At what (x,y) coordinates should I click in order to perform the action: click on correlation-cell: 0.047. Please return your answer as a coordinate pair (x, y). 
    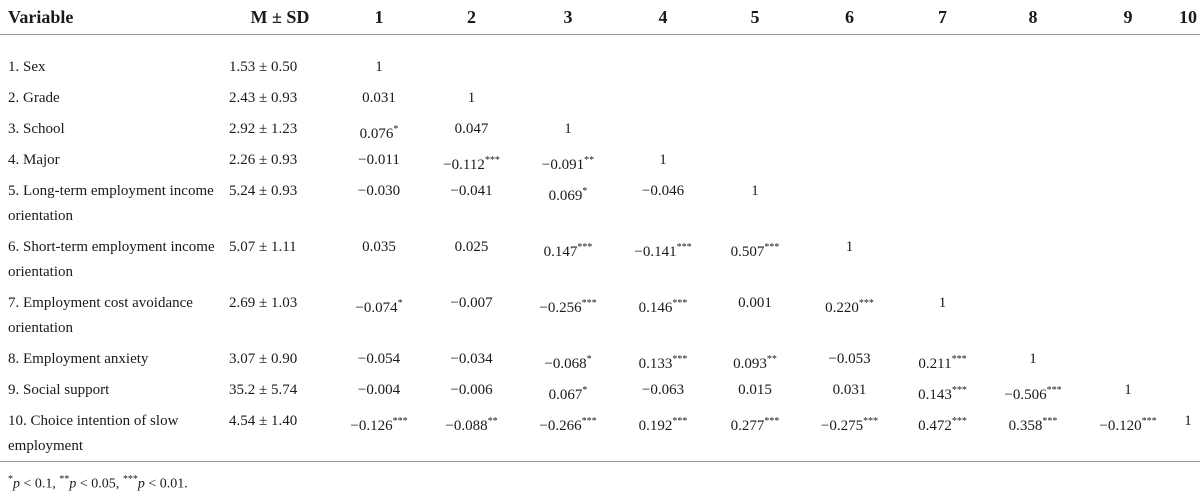
    Looking at the image, I should click on (471, 129).